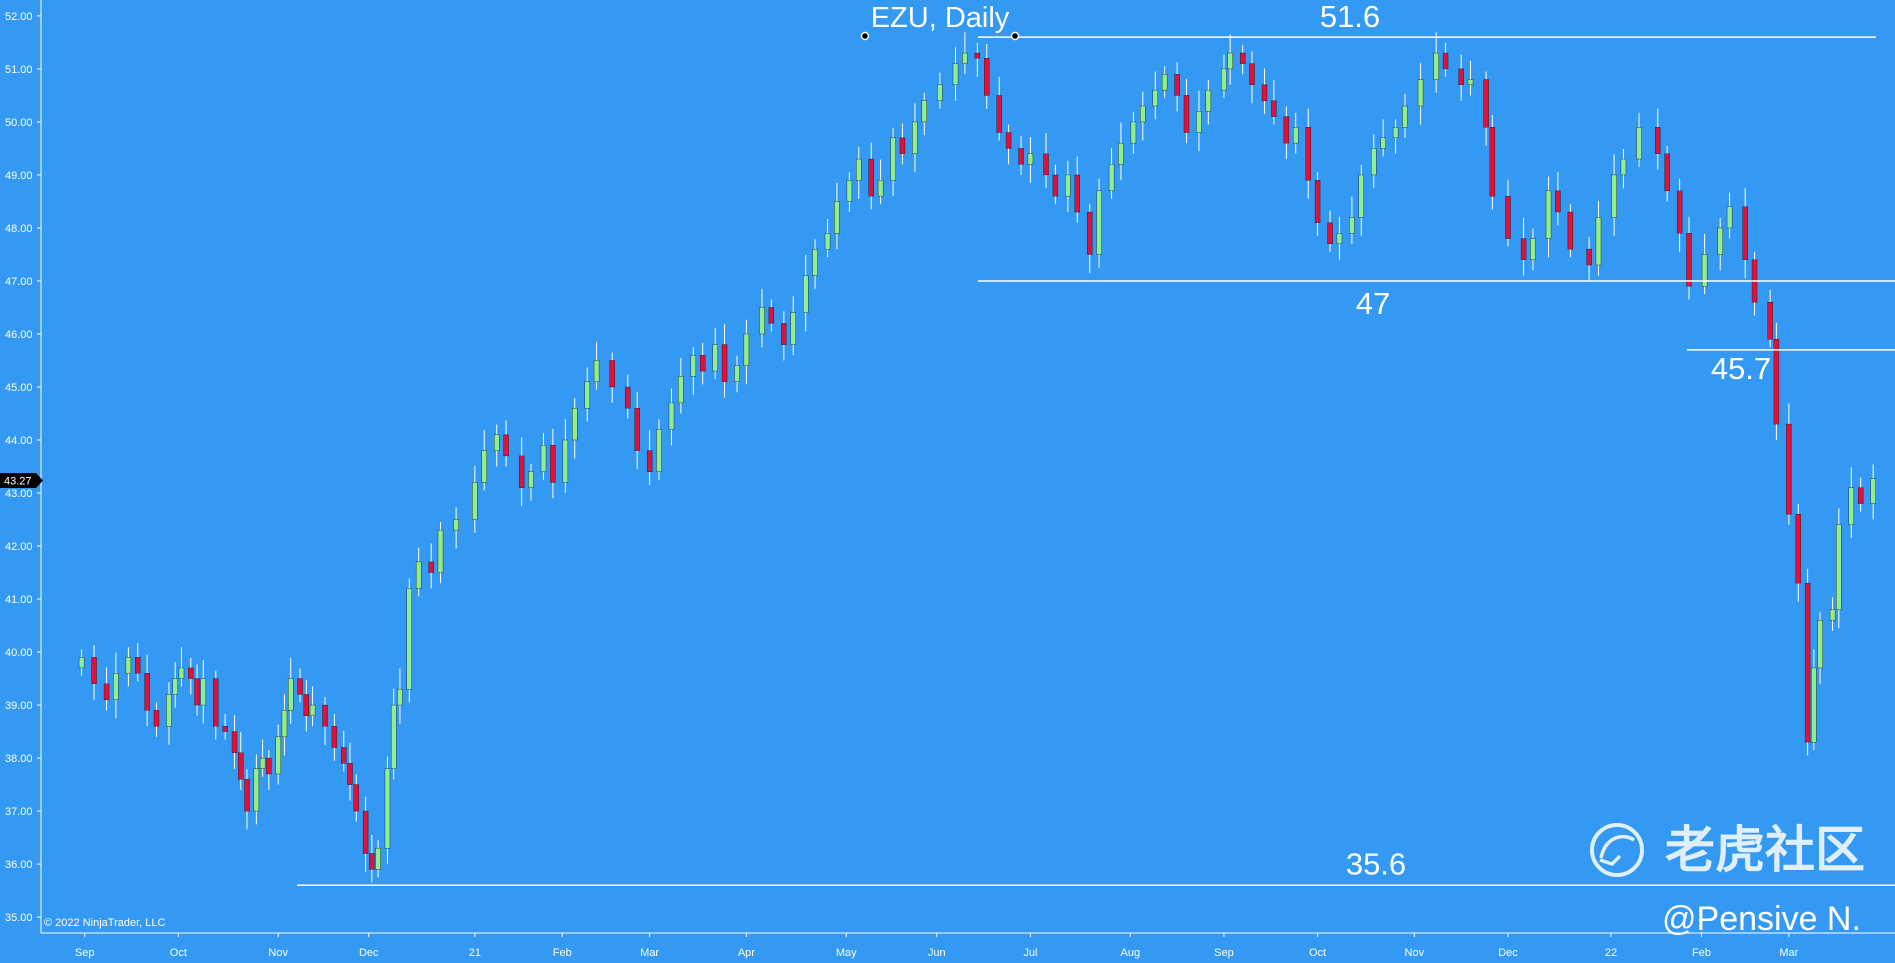  What do you see at coordinates (746, 953) in the screenshot?
I see `x-tick-label: Apr` at bounding box center [746, 953].